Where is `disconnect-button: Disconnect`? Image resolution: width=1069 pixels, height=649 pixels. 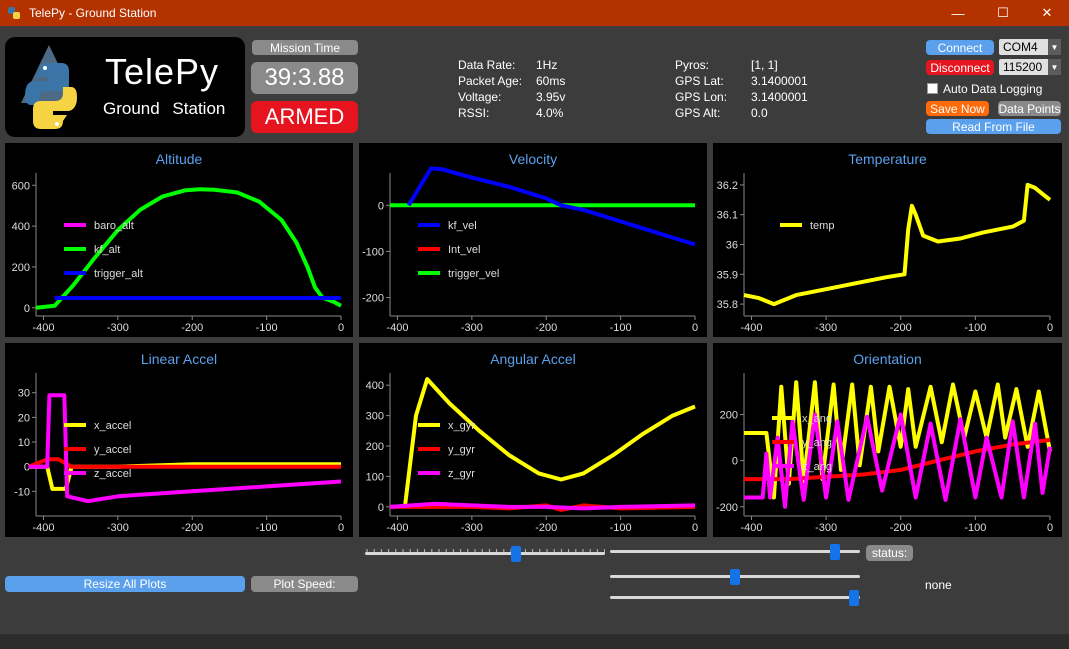
disconnect-button: Disconnect is located at coordinates (960, 67).